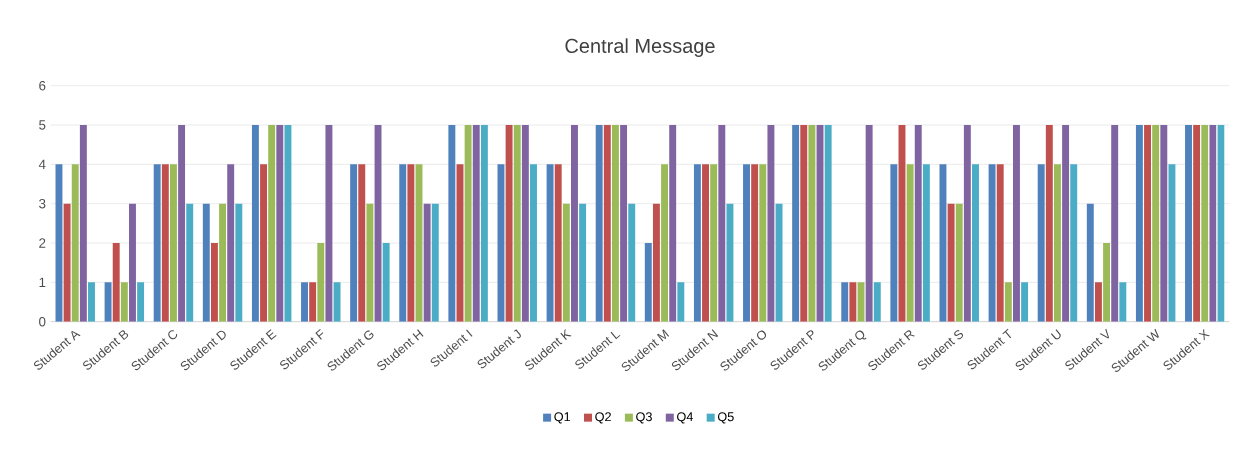 Image resolution: width=1238 pixels, height=455 pixels. Describe the element at coordinates (42, 203) in the screenshot. I see `y-tick-label: 3` at that location.